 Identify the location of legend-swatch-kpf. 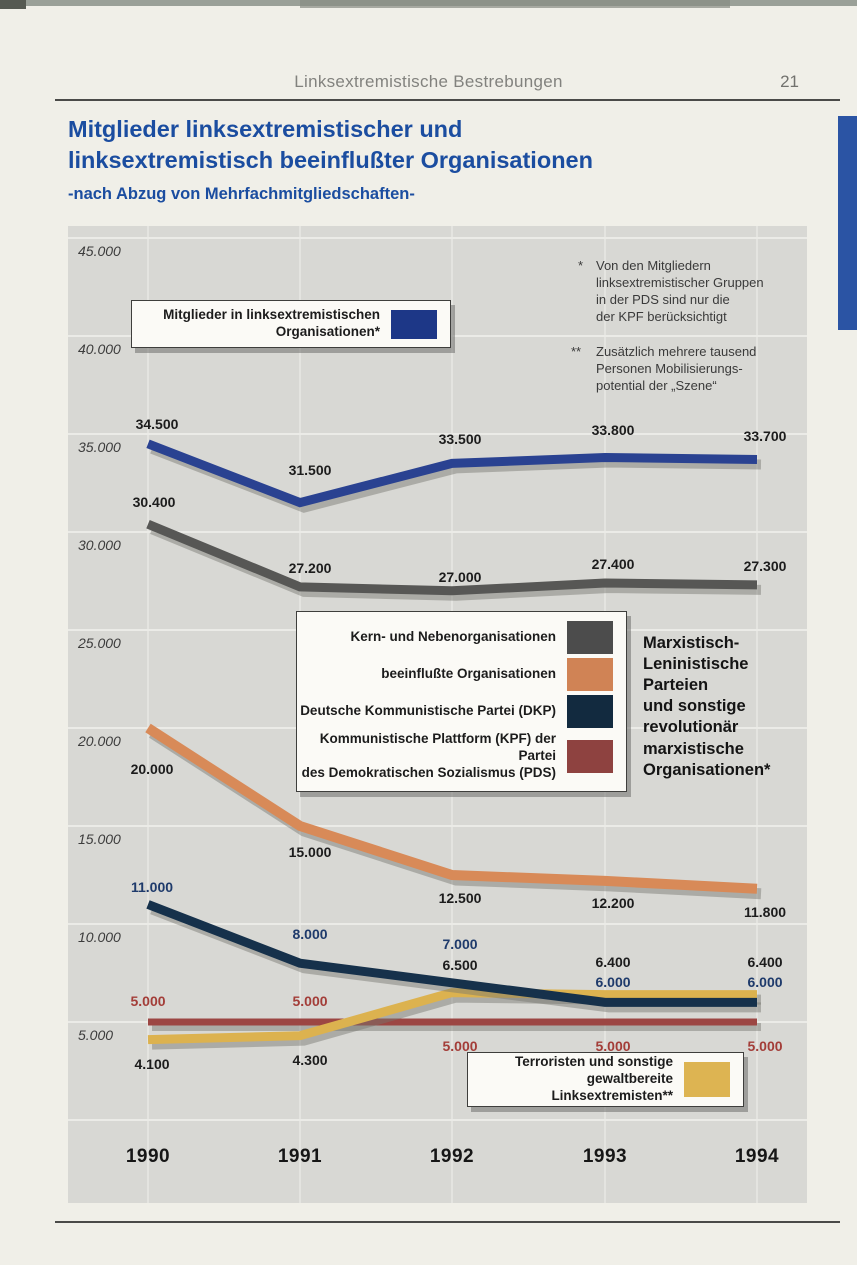
(590, 757).